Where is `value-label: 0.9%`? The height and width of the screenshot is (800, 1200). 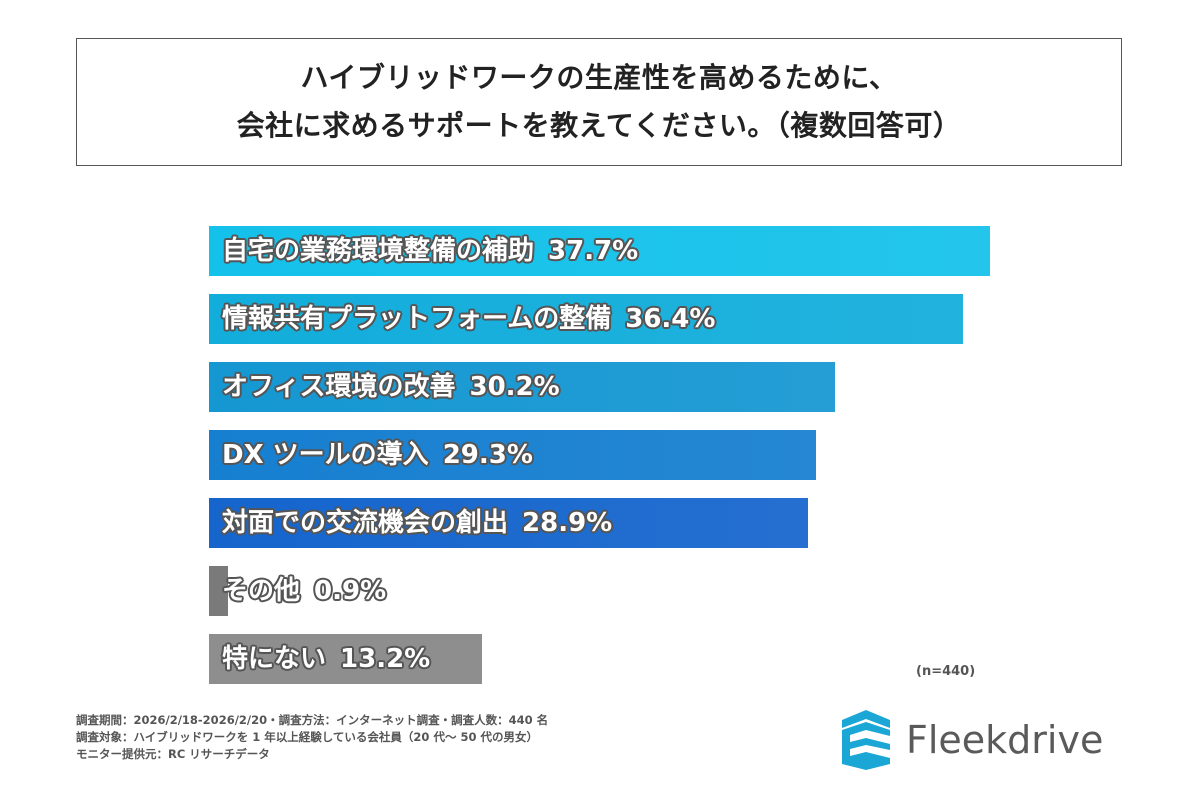 value-label: 0.9% is located at coordinates (350, 591).